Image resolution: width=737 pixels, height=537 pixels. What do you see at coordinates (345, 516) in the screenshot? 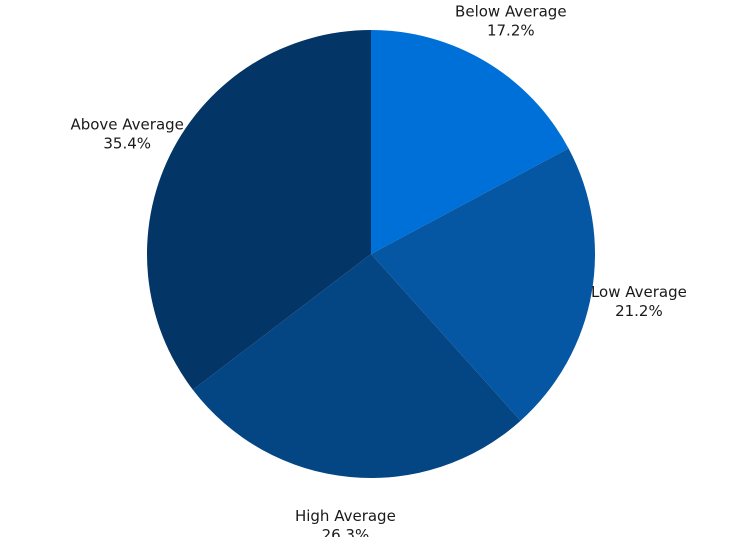
I see `pie-label-category: High Average` at bounding box center [345, 516].